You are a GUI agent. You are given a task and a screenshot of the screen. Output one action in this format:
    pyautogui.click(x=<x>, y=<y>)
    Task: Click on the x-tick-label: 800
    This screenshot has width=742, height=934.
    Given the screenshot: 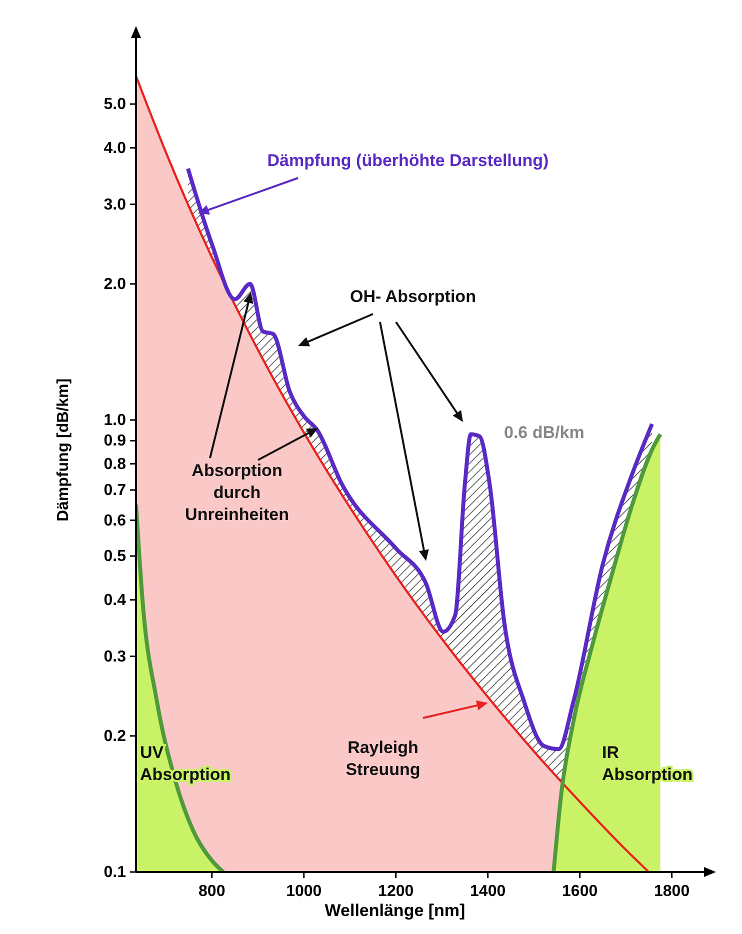 What is the action you would take?
    pyautogui.click(x=212, y=891)
    